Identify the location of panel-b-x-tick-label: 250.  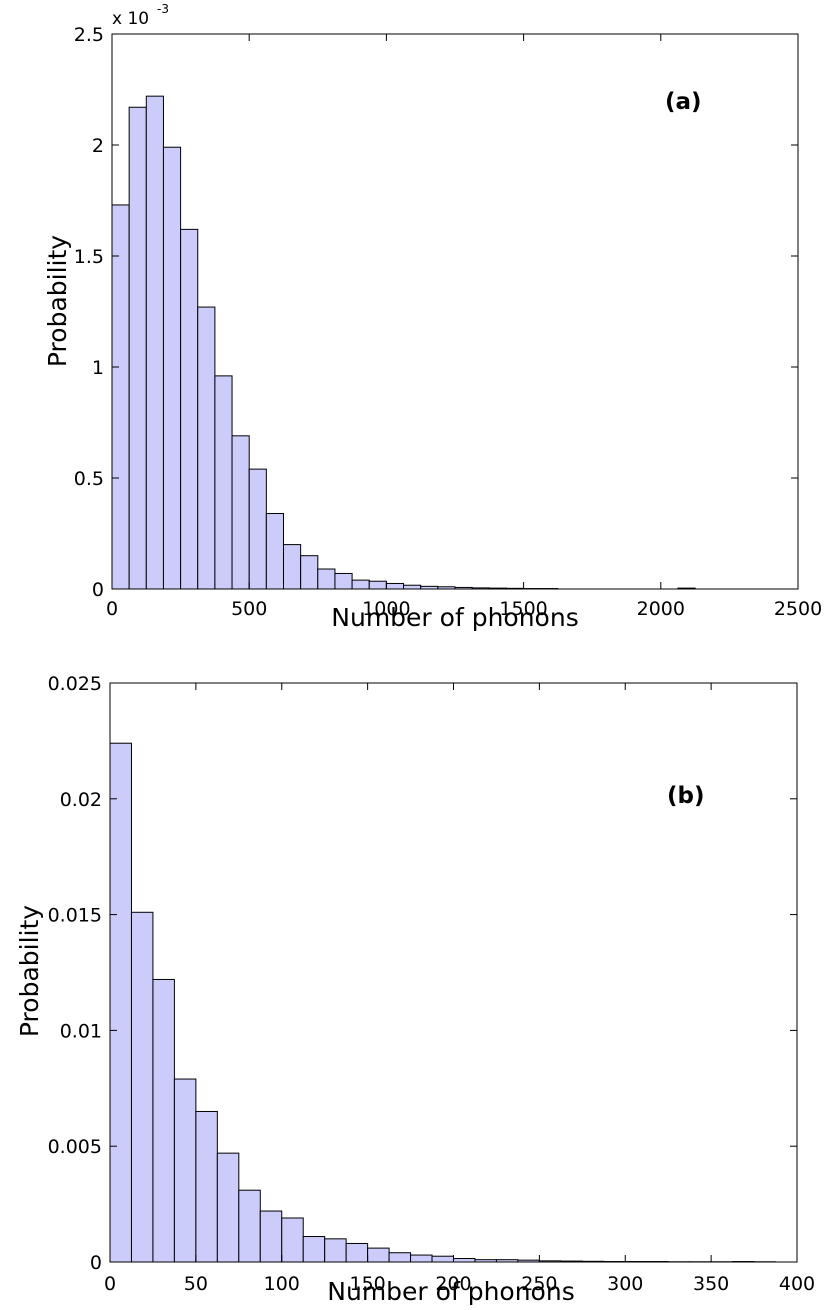
(539, 1284).